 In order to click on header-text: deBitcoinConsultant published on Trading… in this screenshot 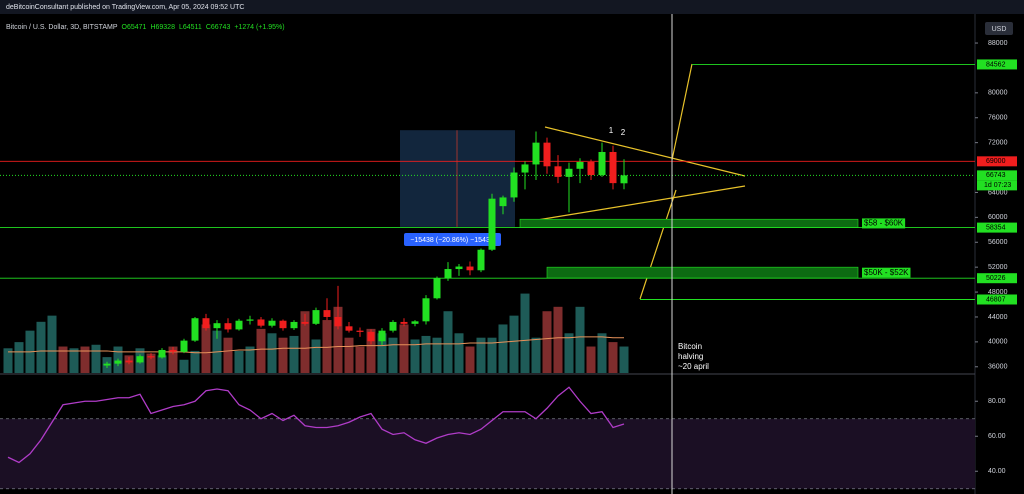, I will do `click(125, 7)`.